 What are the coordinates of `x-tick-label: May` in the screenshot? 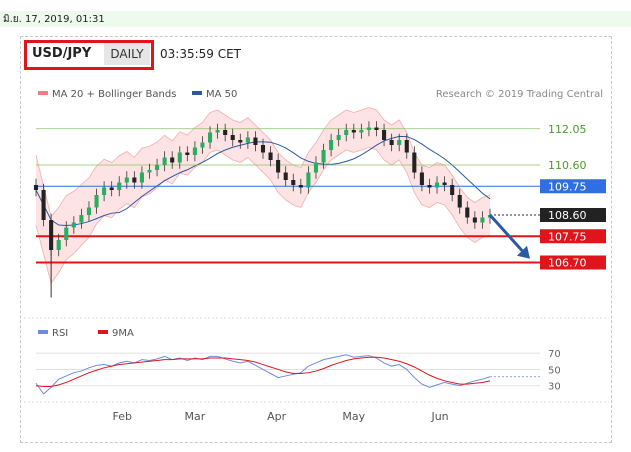 It's located at (353, 416).